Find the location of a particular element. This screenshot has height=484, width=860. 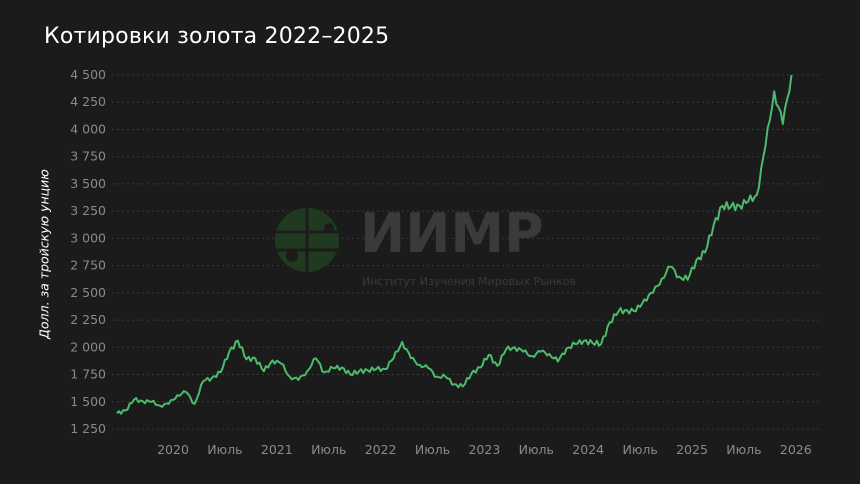

x-tick-label: 2023 is located at coordinates (484, 449).